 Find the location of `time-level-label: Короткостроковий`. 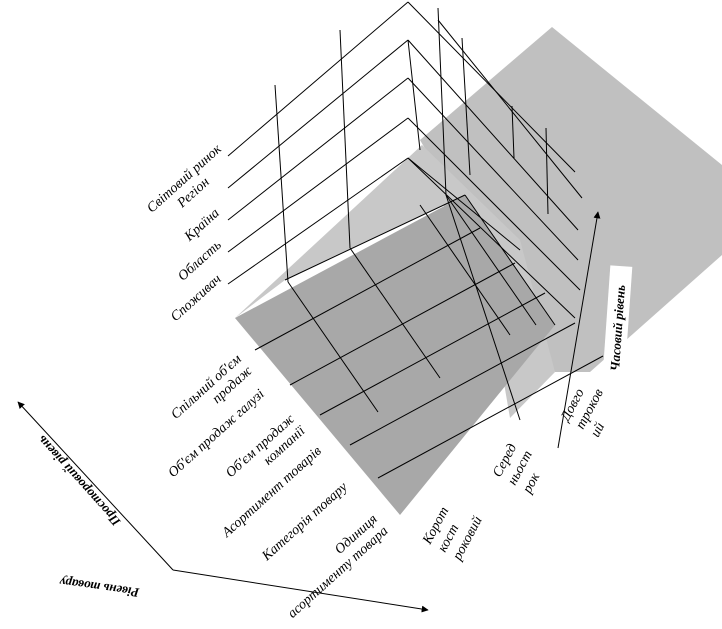

time-level-label: Короткостроковий is located at coordinates (453, 530).